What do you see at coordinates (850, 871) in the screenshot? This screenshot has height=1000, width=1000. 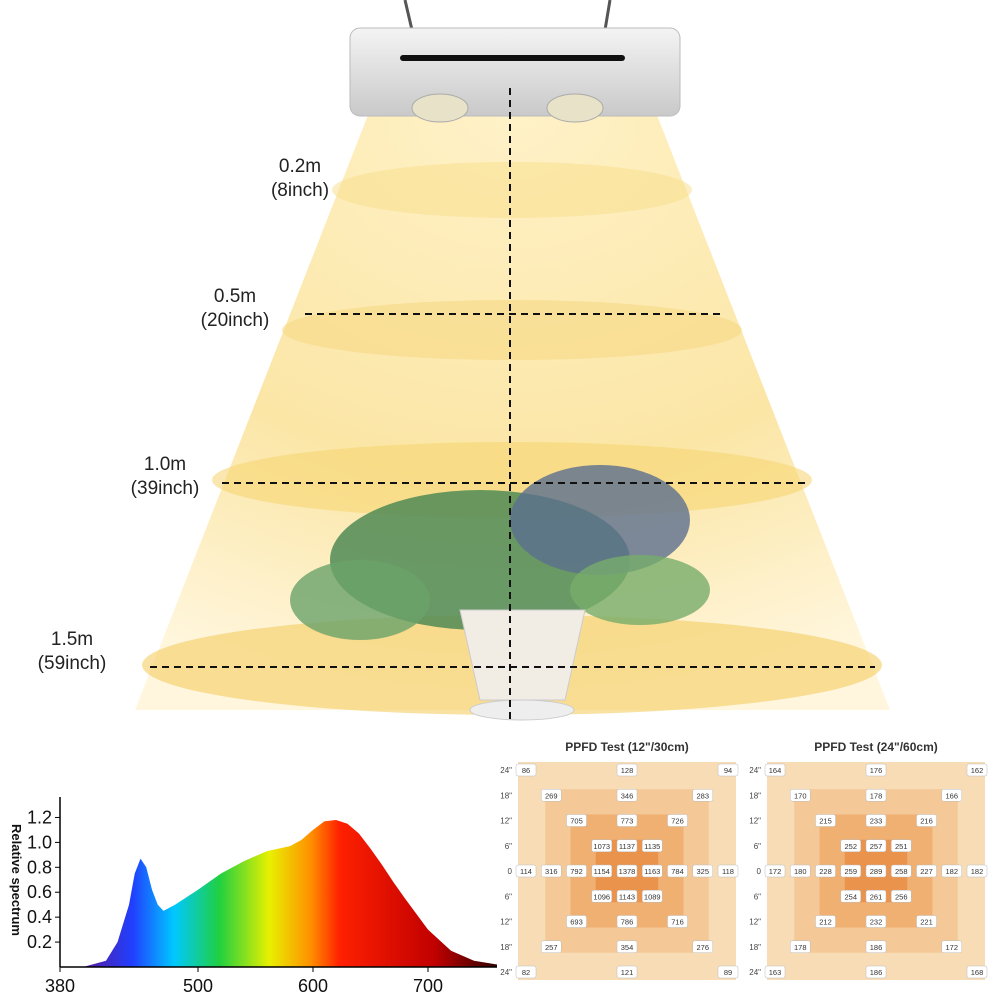 I see `ppfd-value: 259` at bounding box center [850, 871].